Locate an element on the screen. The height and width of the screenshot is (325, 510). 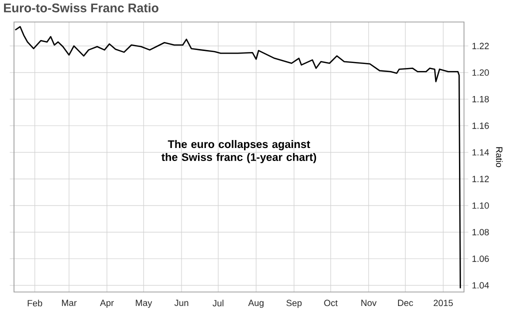
y-tick-label: 1.06 is located at coordinates (480, 259).